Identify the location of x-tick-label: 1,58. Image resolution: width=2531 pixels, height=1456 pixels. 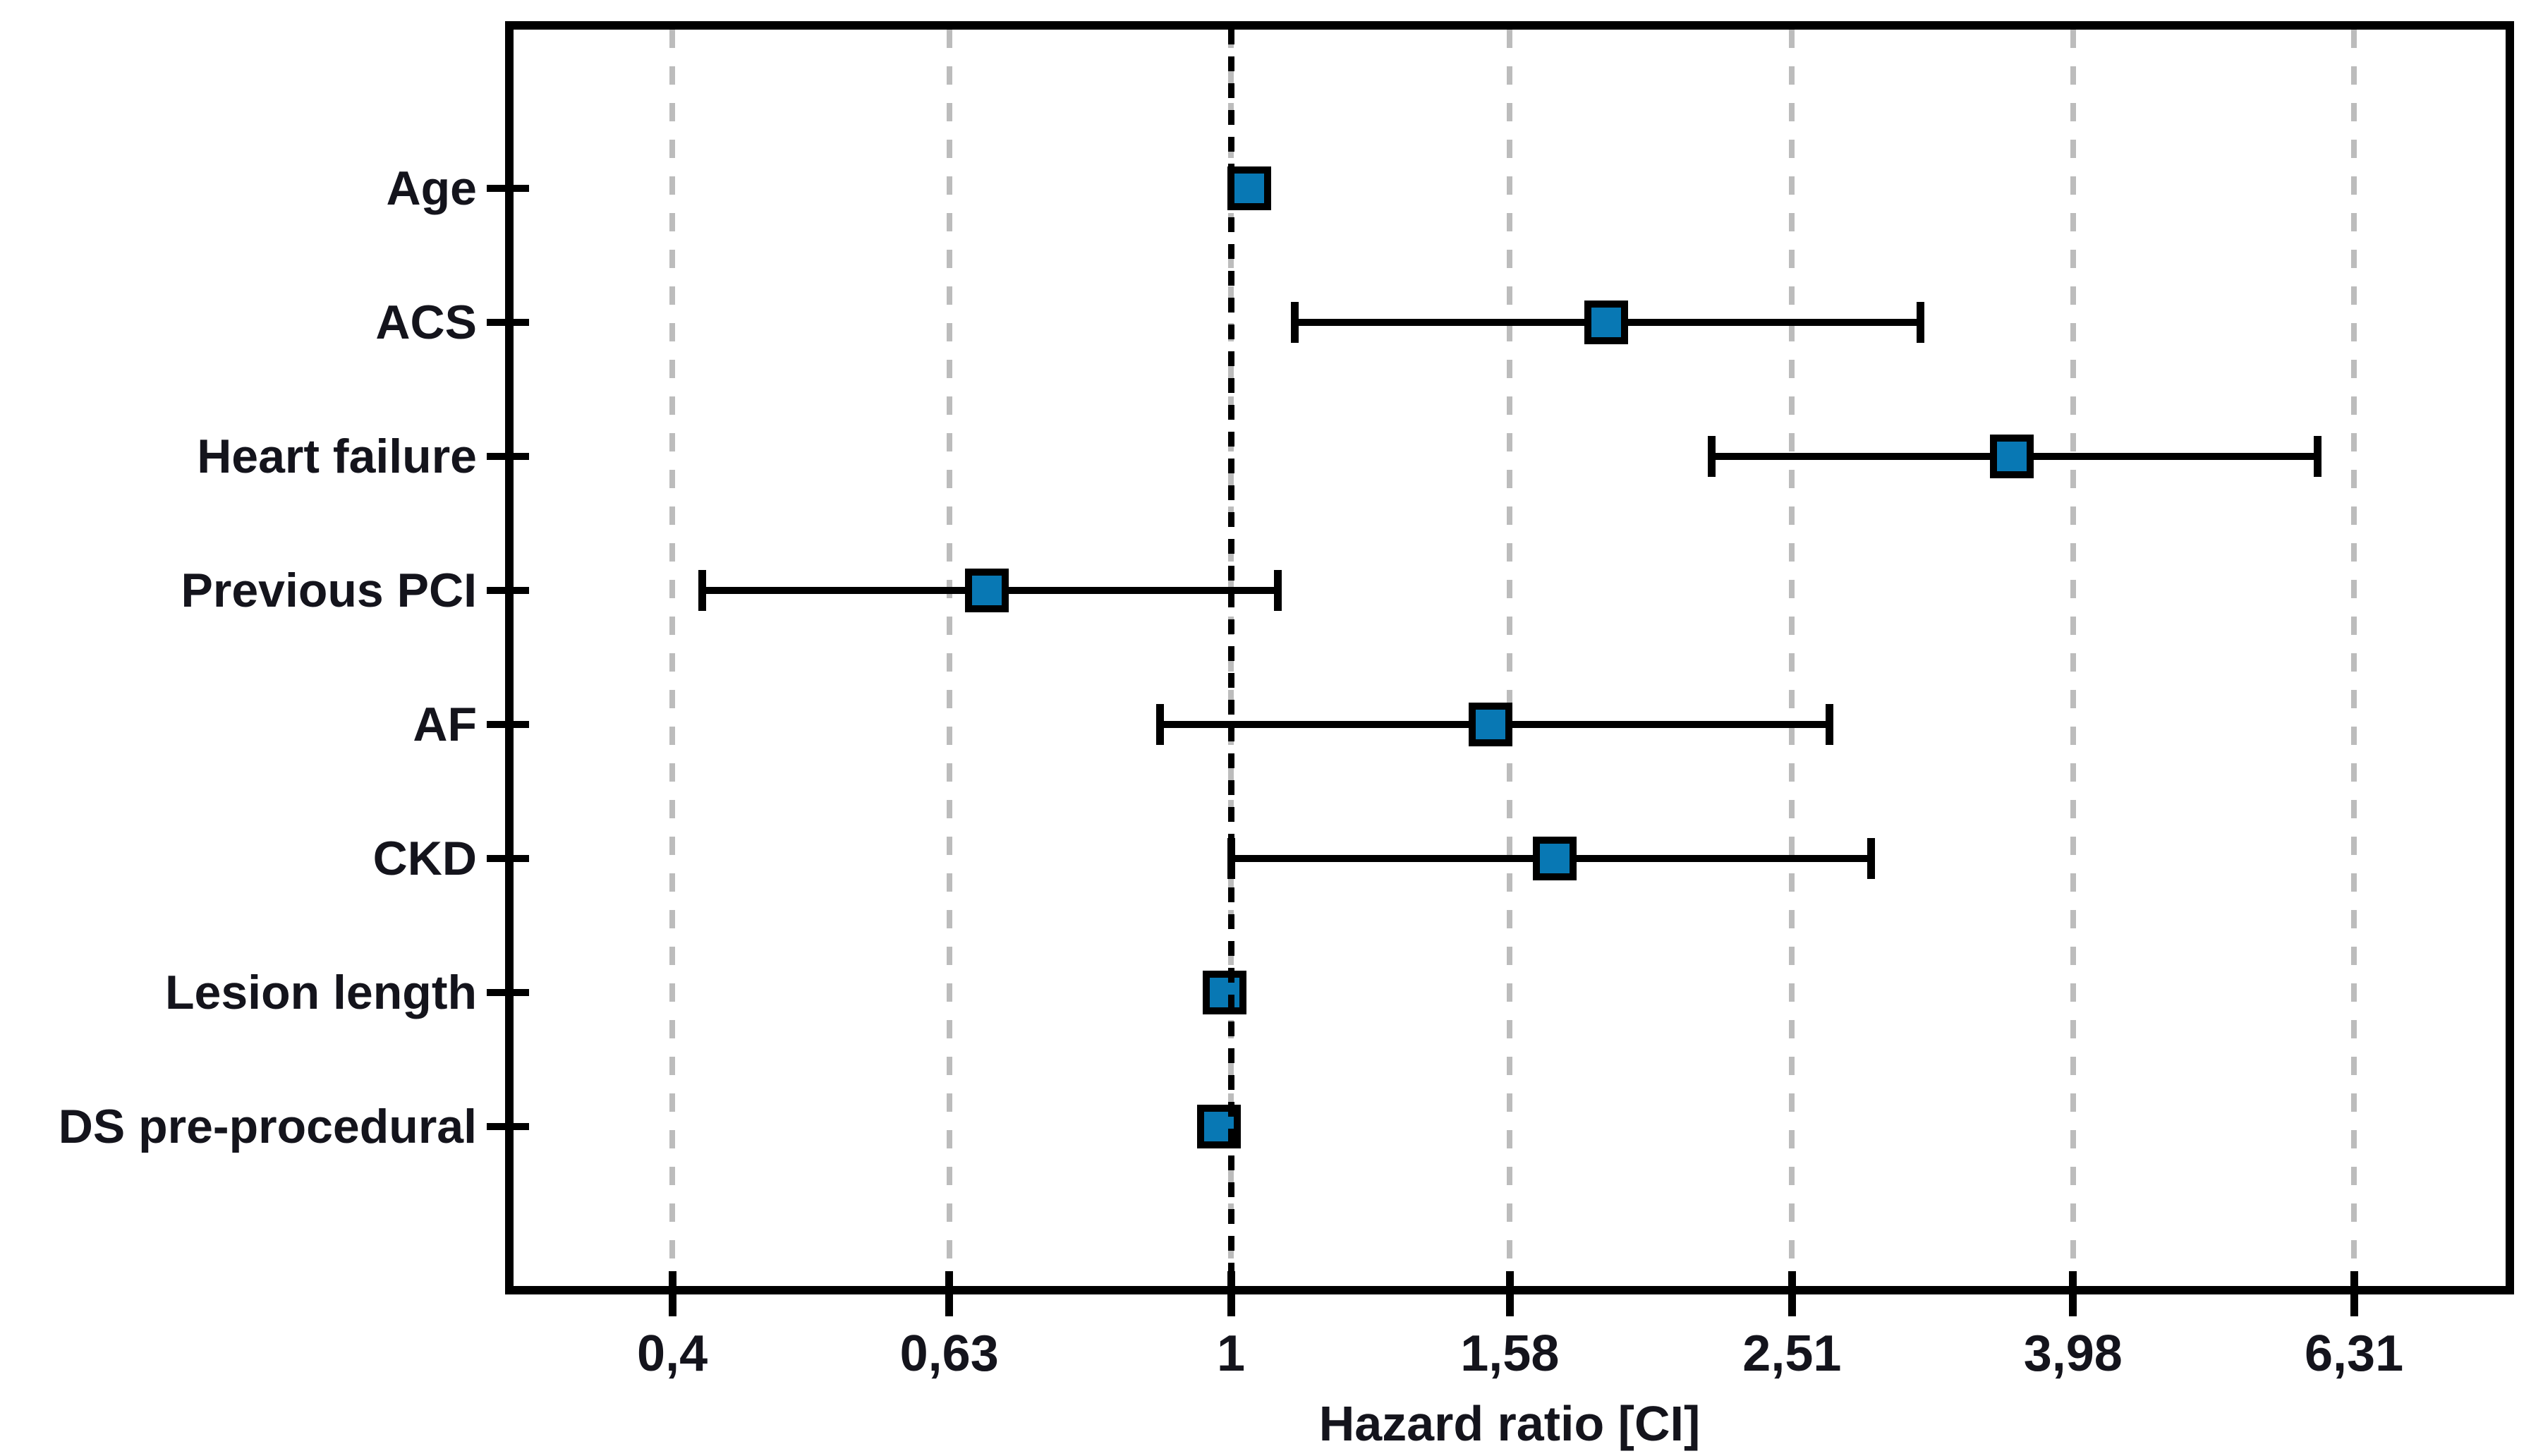
(1510, 1354).